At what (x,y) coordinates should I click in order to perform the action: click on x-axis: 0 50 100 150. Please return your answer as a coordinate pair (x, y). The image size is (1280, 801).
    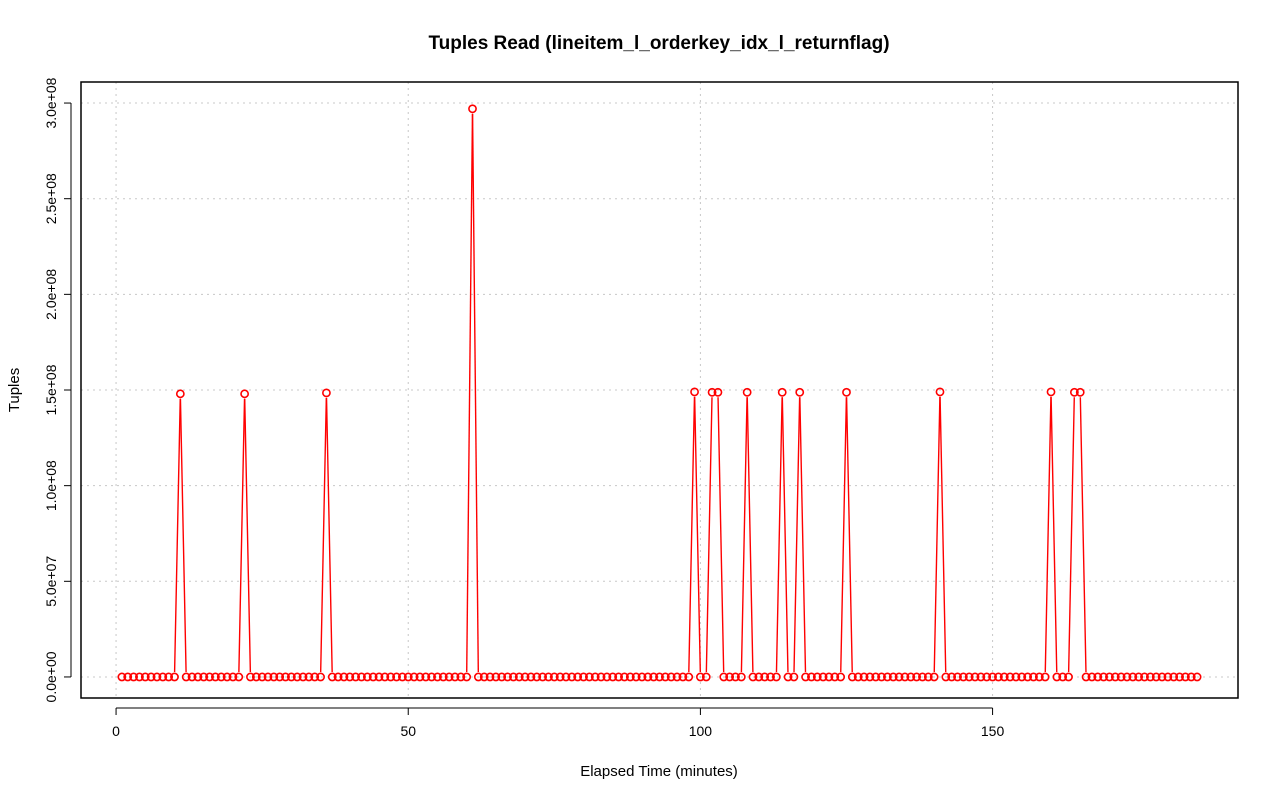
    Looking at the image, I should click on (558, 723).